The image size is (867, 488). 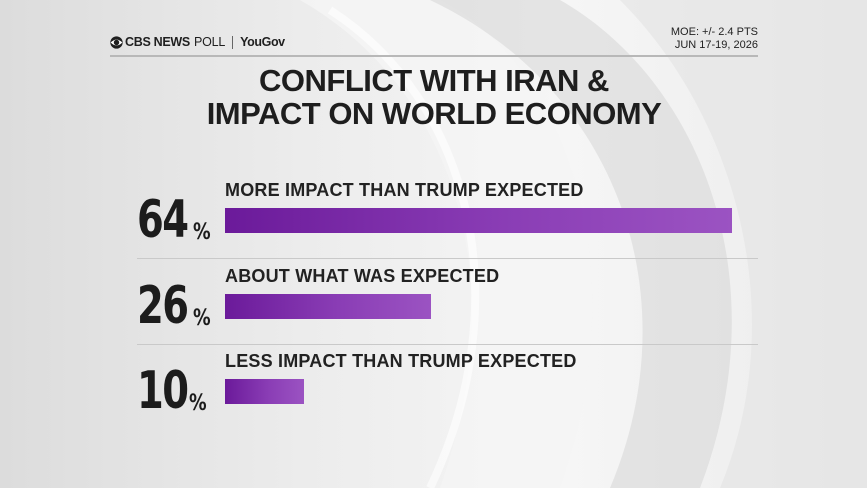 I want to click on cbs-news-poll-logo: CBS NEWS POLL YouGov, so click(x=197, y=42).